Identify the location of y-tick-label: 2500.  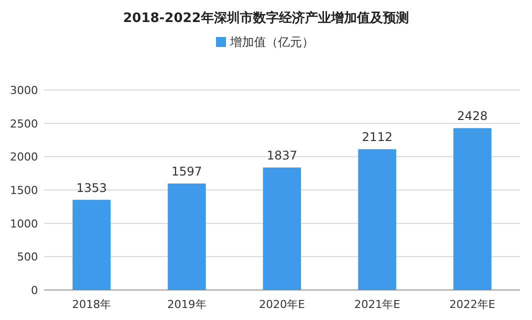
(24, 123).